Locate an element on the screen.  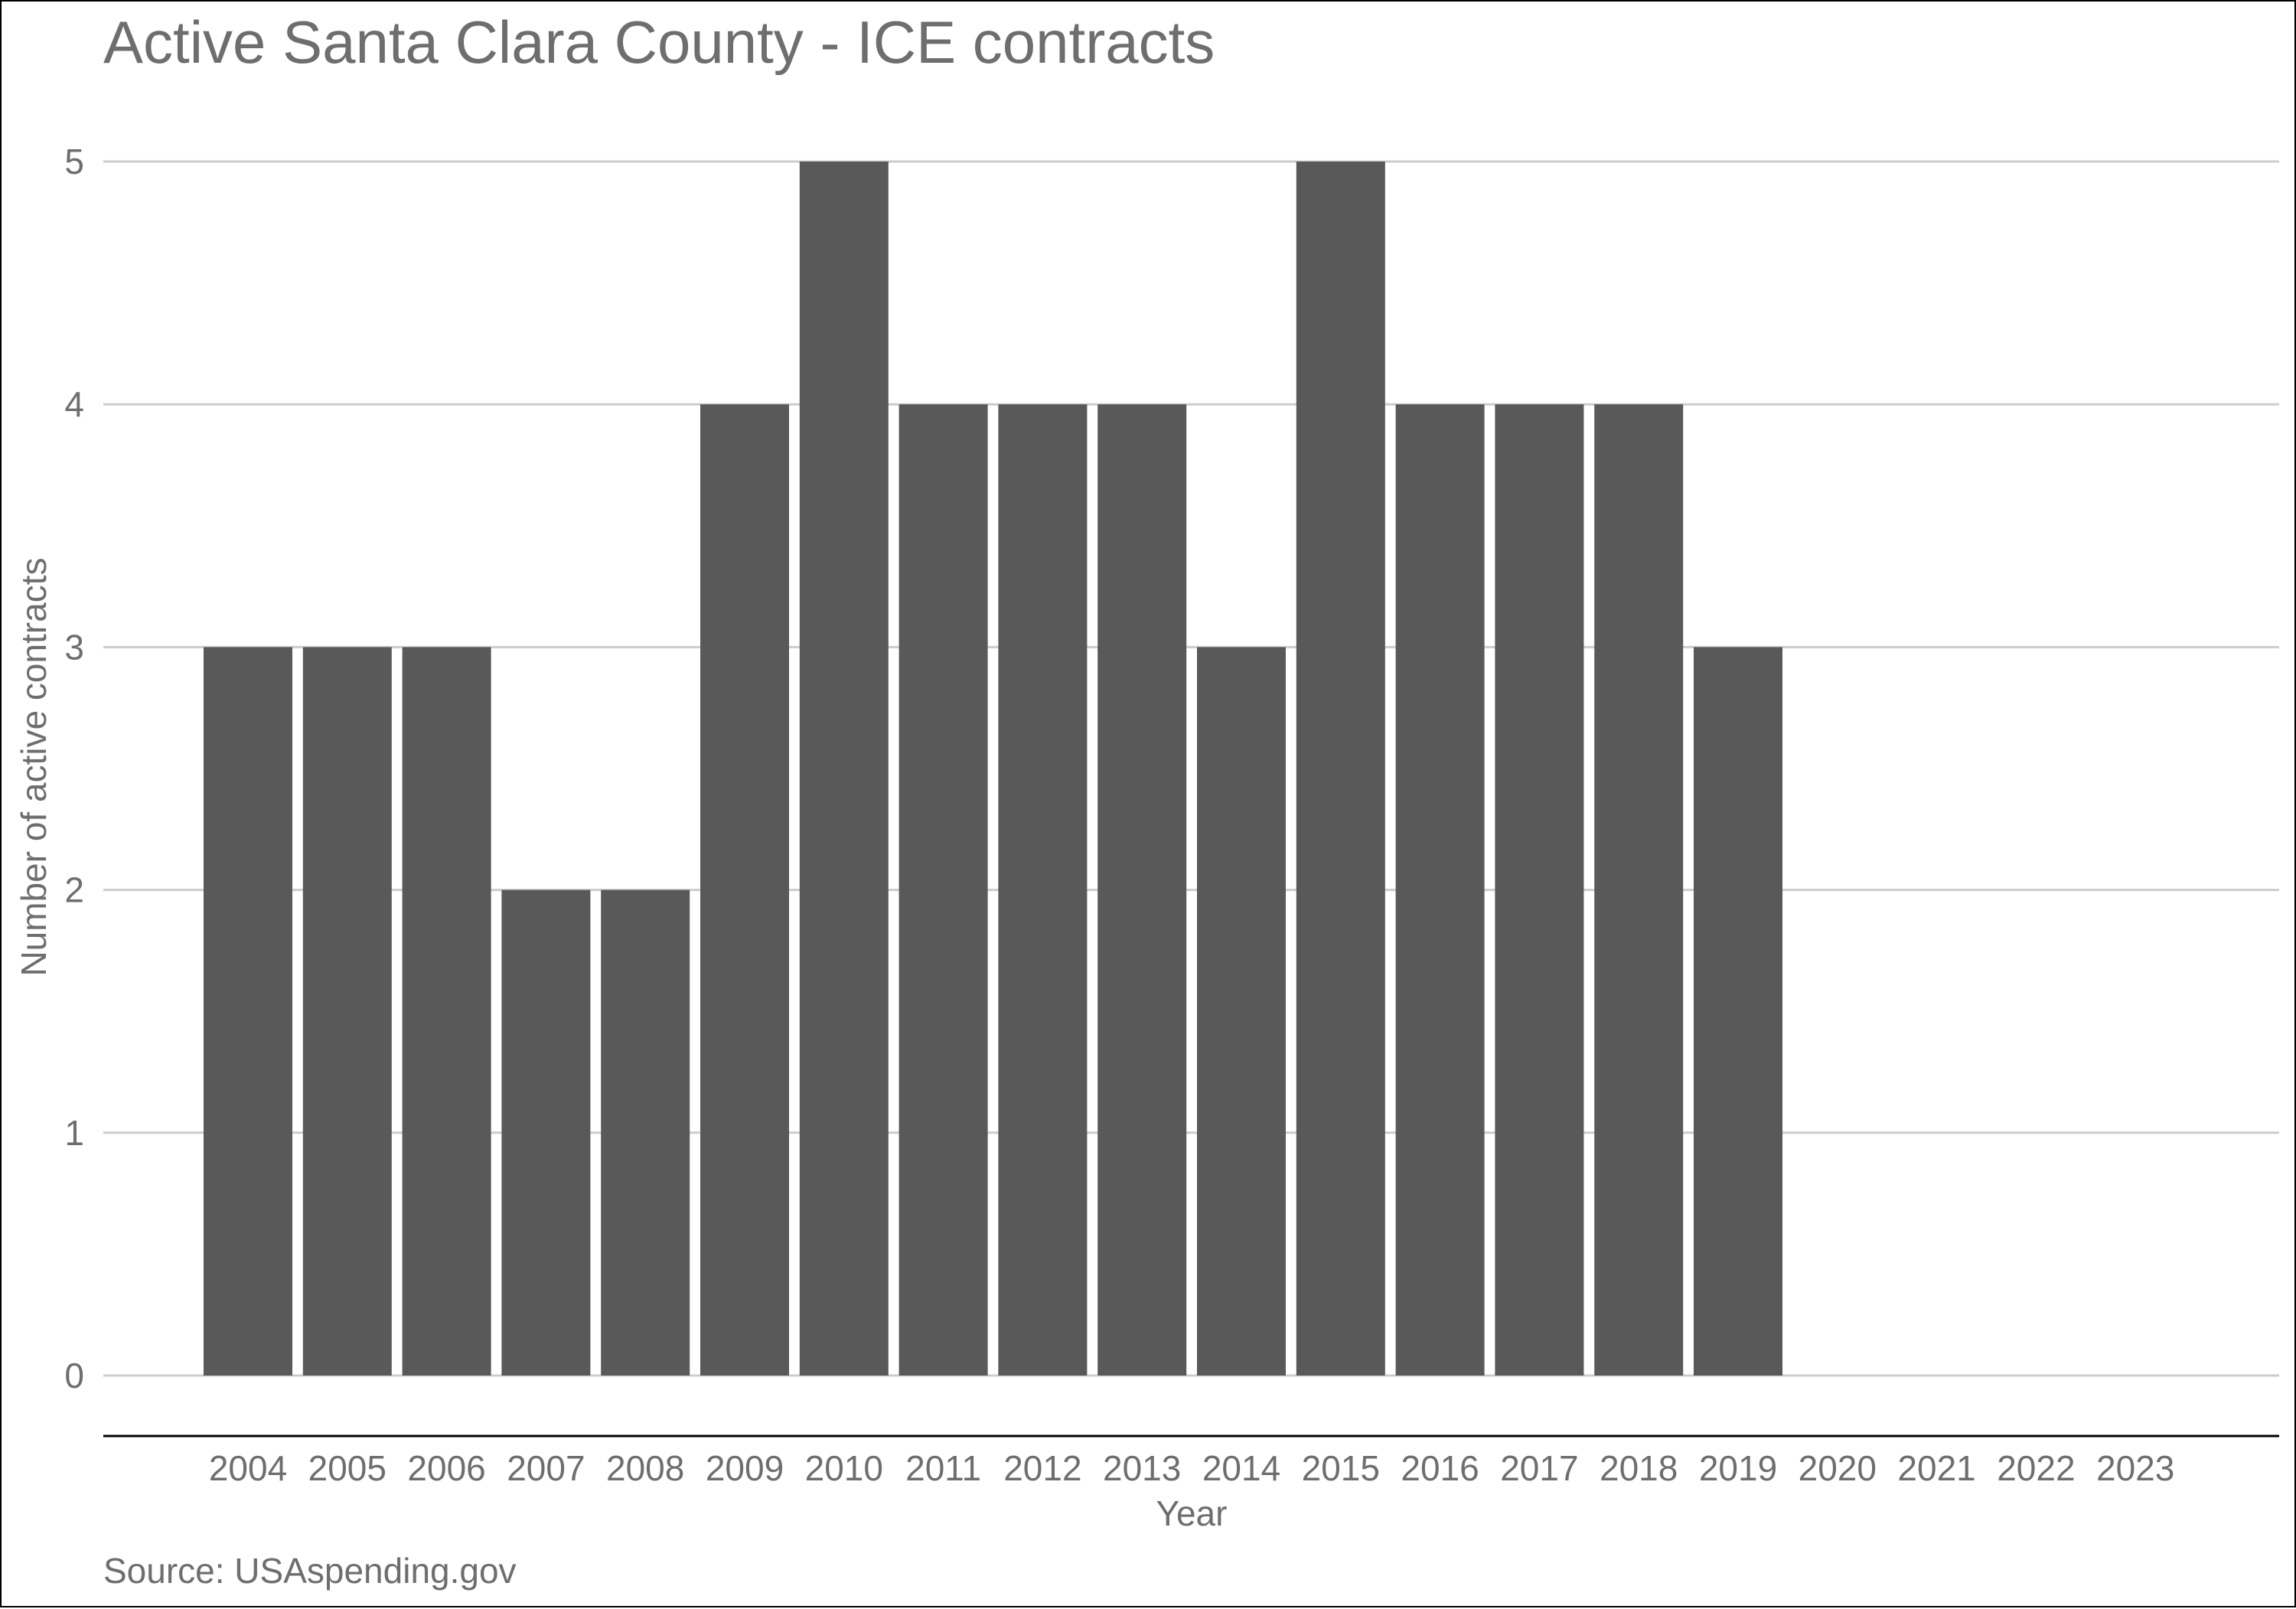
x-tick-label: 2008 is located at coordinates (645, 1468).